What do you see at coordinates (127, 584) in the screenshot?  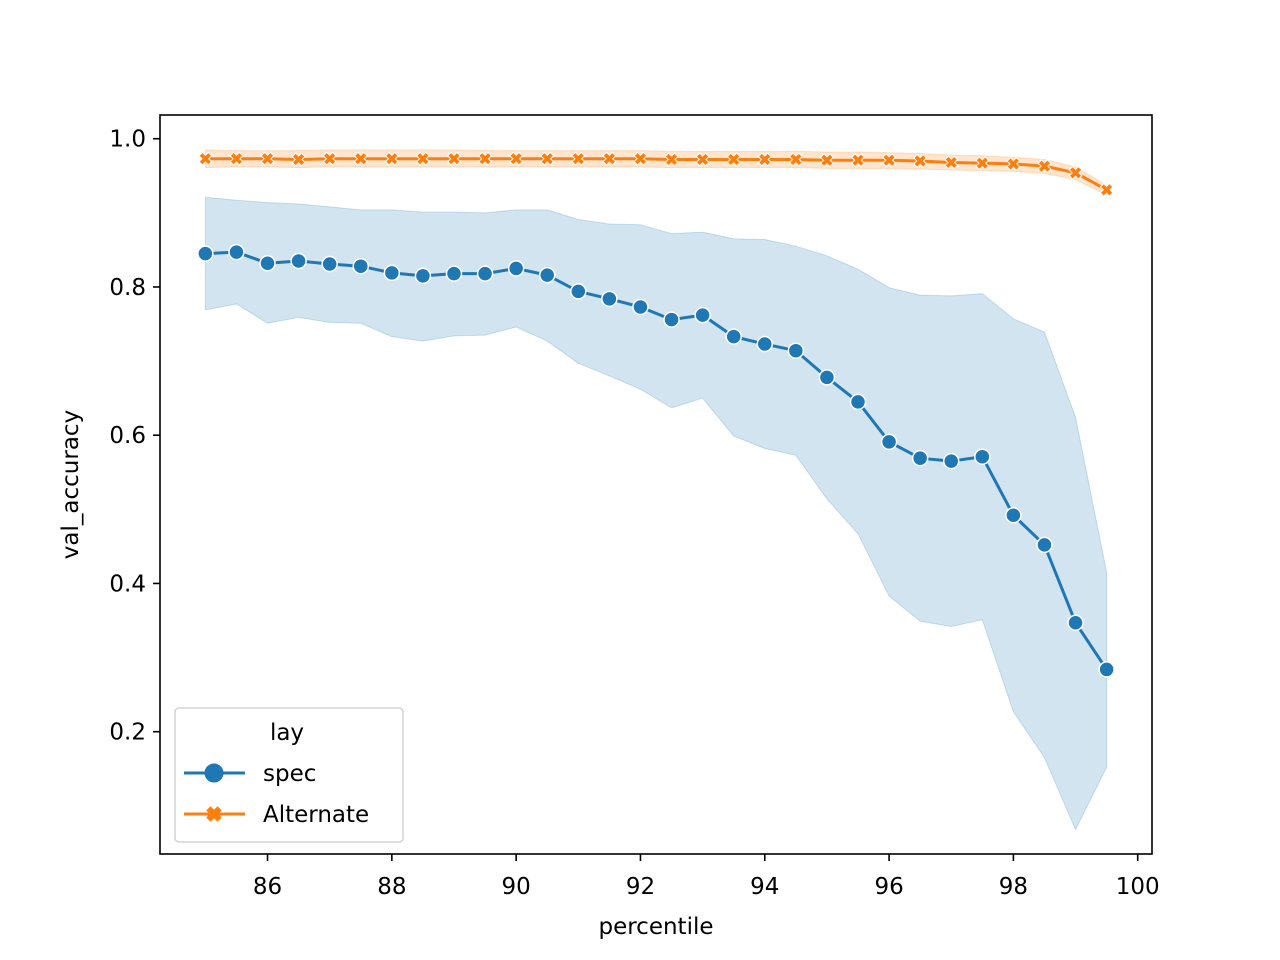 I see `y-tick-label: 0.4` at bounding box center [127, 584].